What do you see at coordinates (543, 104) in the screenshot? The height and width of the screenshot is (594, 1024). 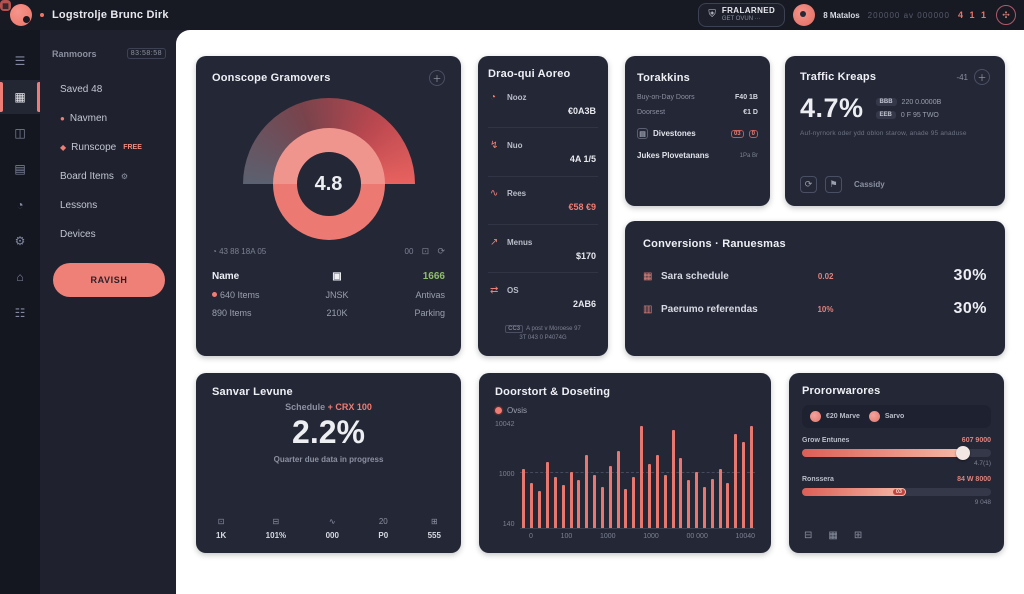 I see `list-item: ◔ Nooz €0A3B` at bounding box center [543, 104].